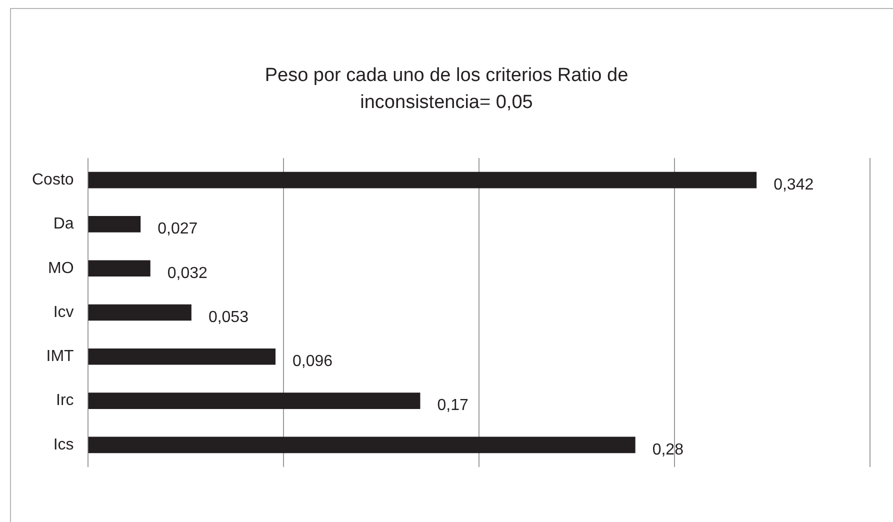 The height and width of the screenshot is (522, 893). What do you see at coordinates (63, 224) in the screenshot?
I see `y-tick-label: Da` at bounding box center [63, 224].